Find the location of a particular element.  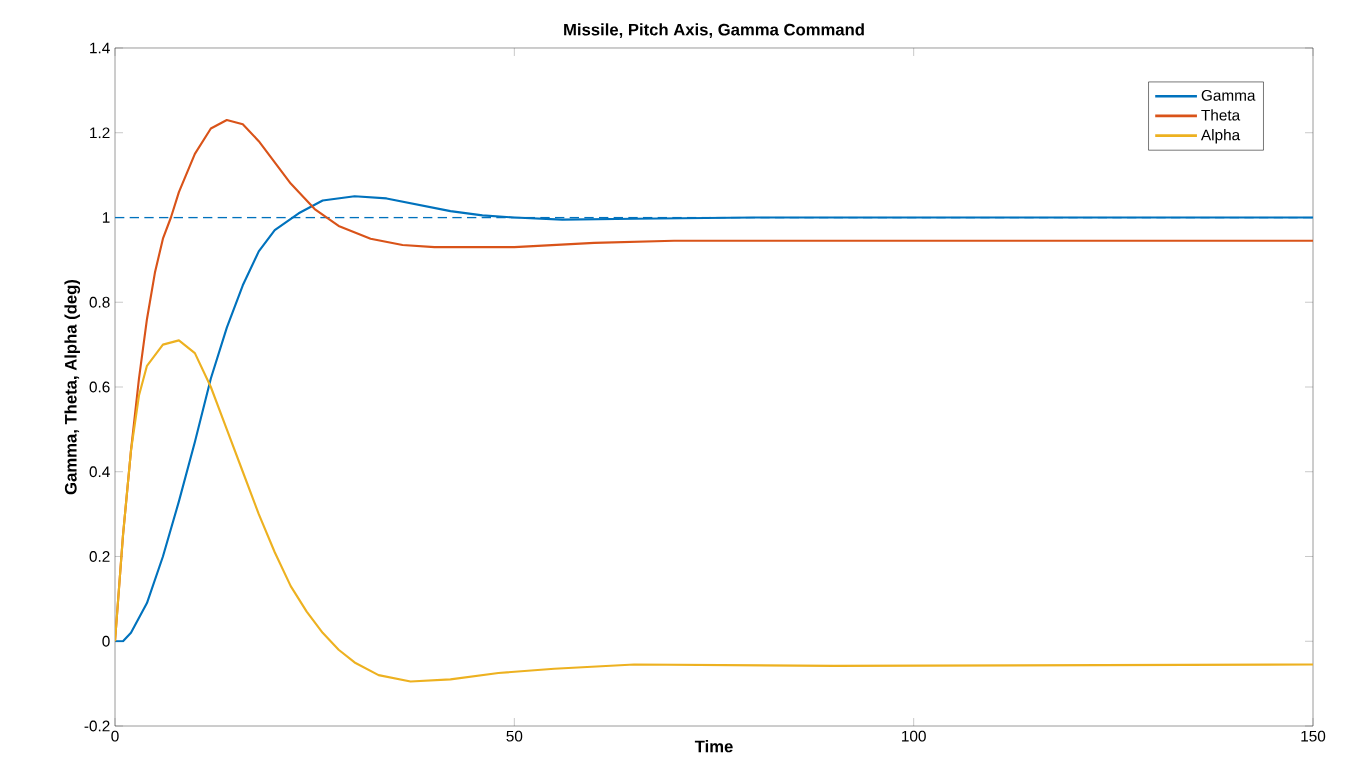

x-tick-label: 100 is located at coordinates (914, 736).